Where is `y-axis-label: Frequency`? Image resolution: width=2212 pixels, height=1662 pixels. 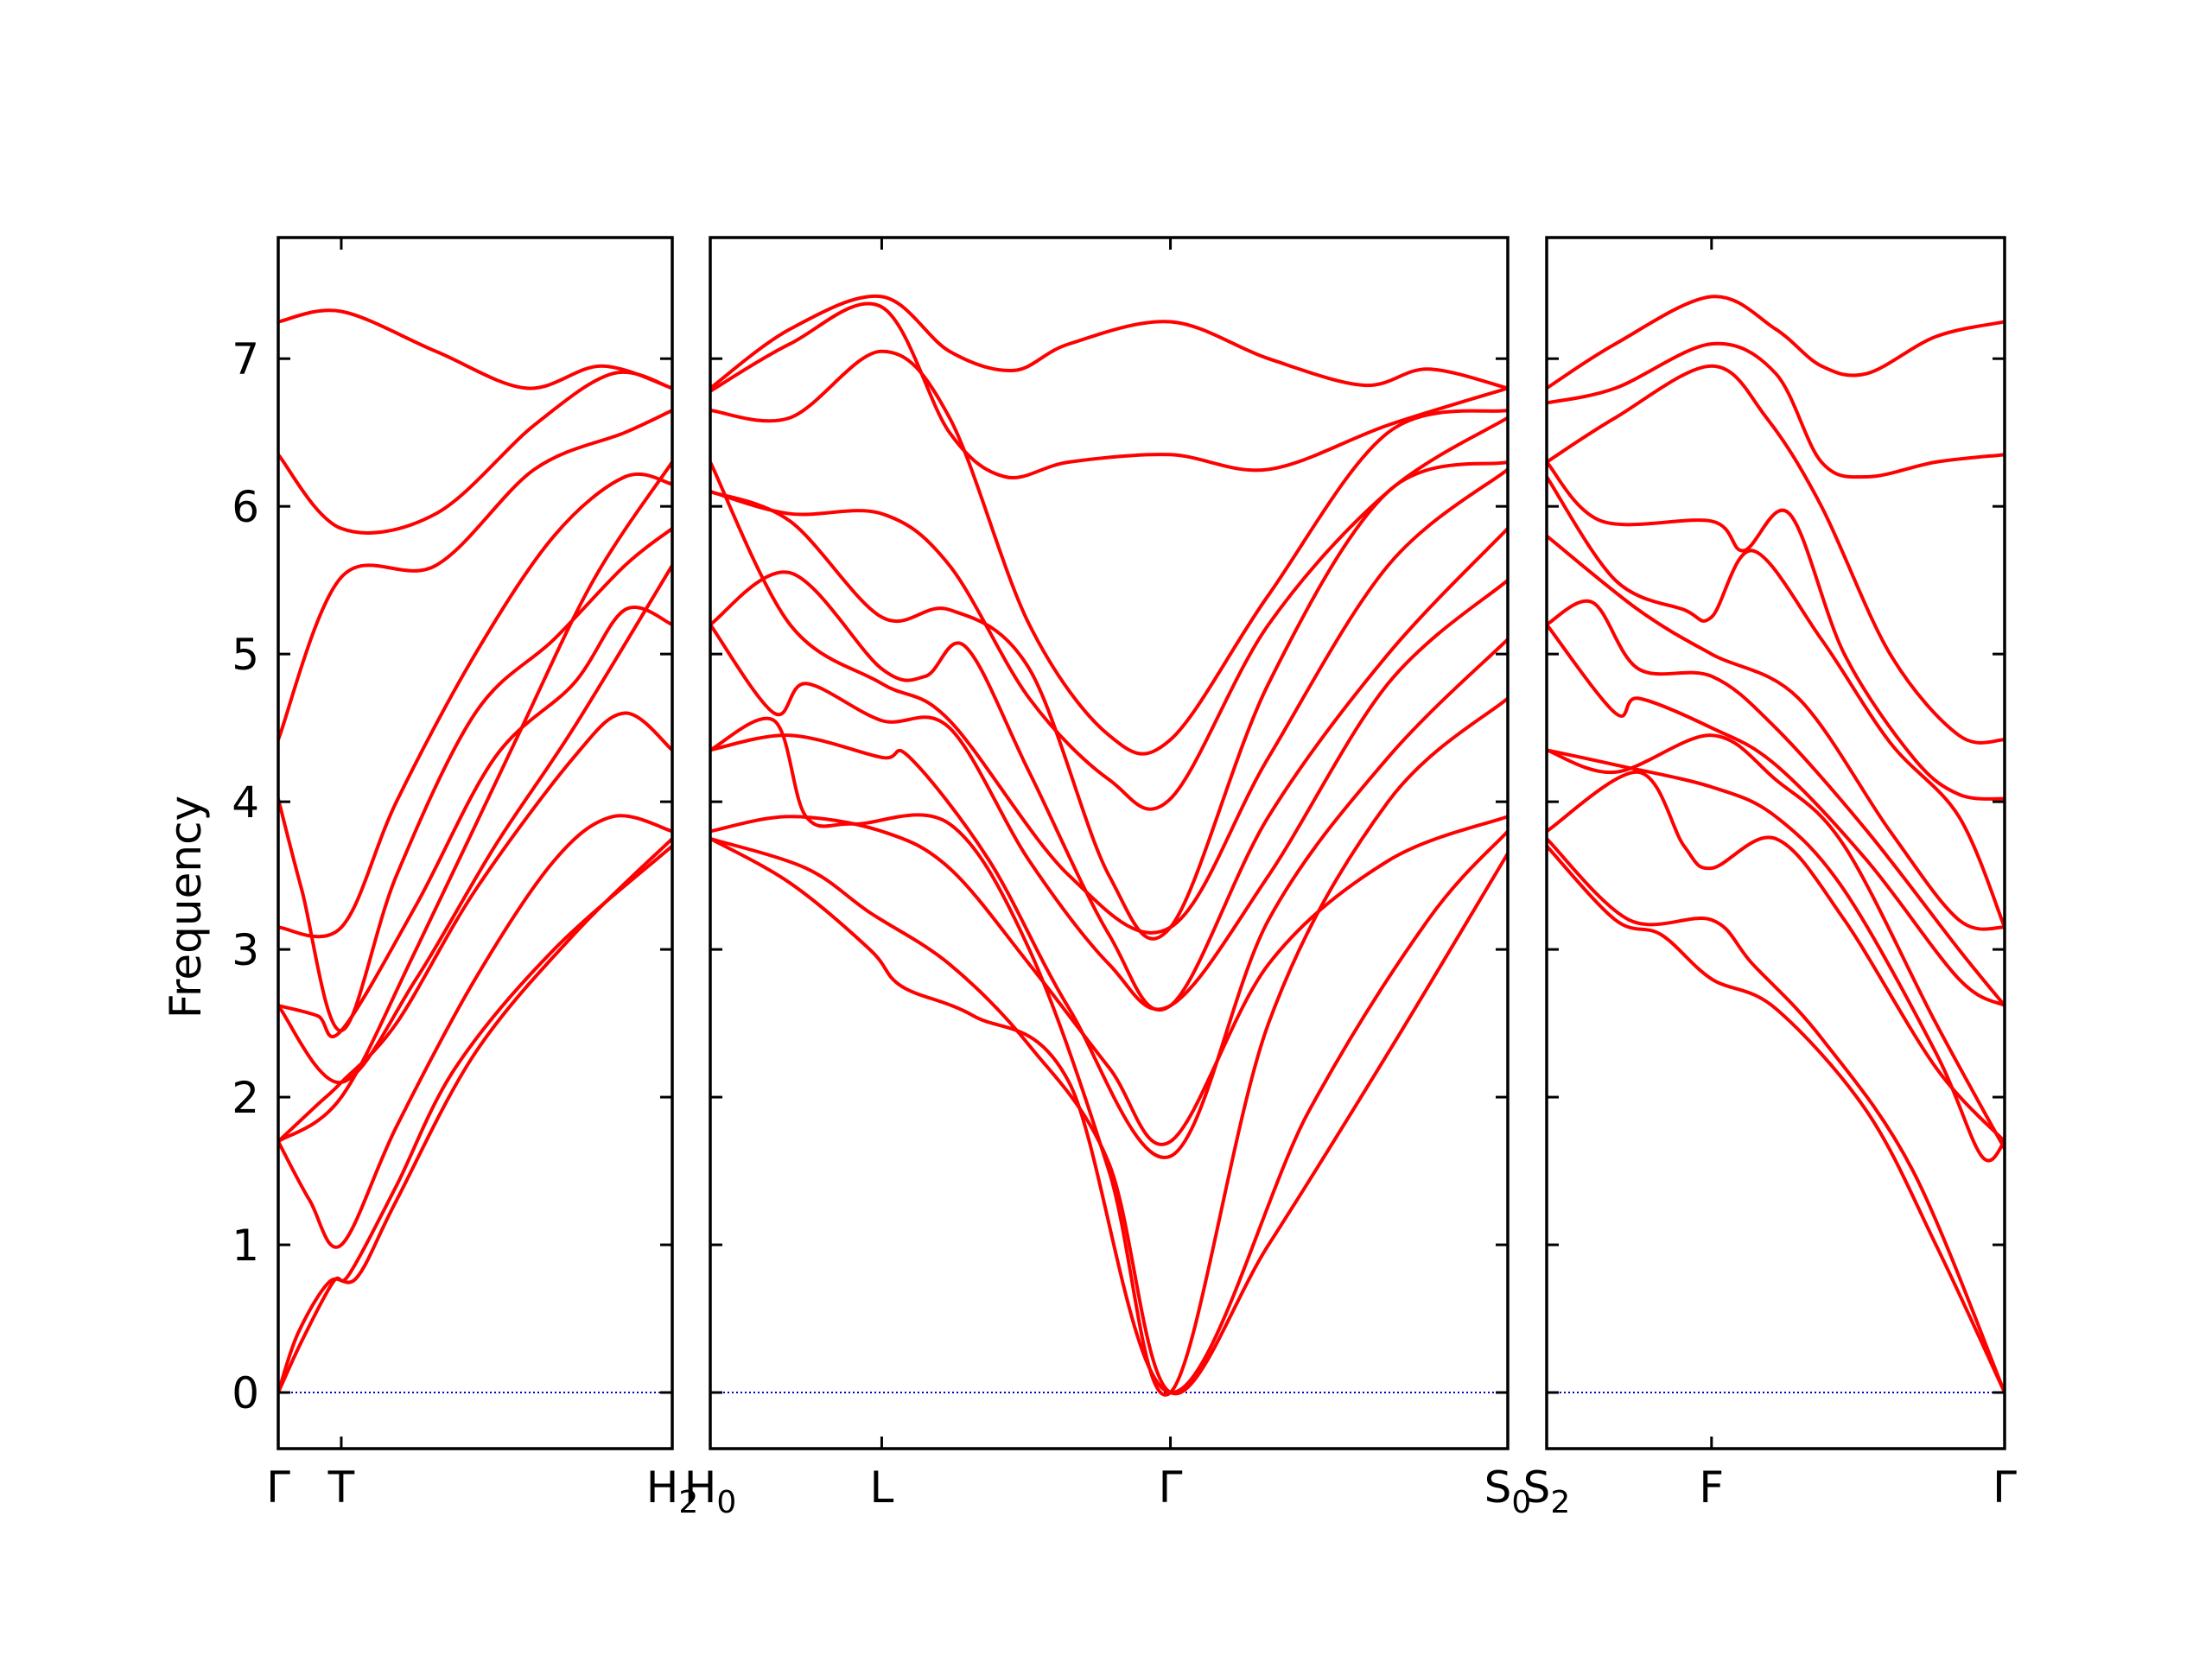 y-axis-label: Frequency is located at coordinates (186, 907).